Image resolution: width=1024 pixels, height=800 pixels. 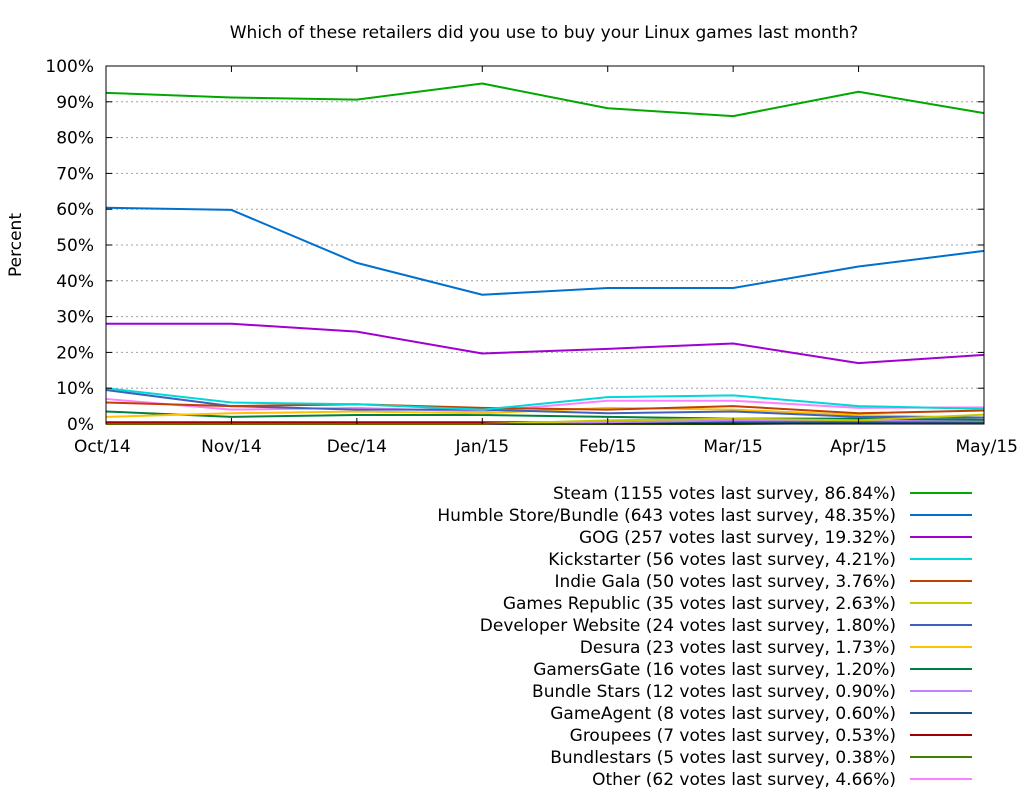 What do you see at coordinates (607, 447) in the screenshot?
I see `x-tick-label: Feb/15` at bounding box center [607, 447].